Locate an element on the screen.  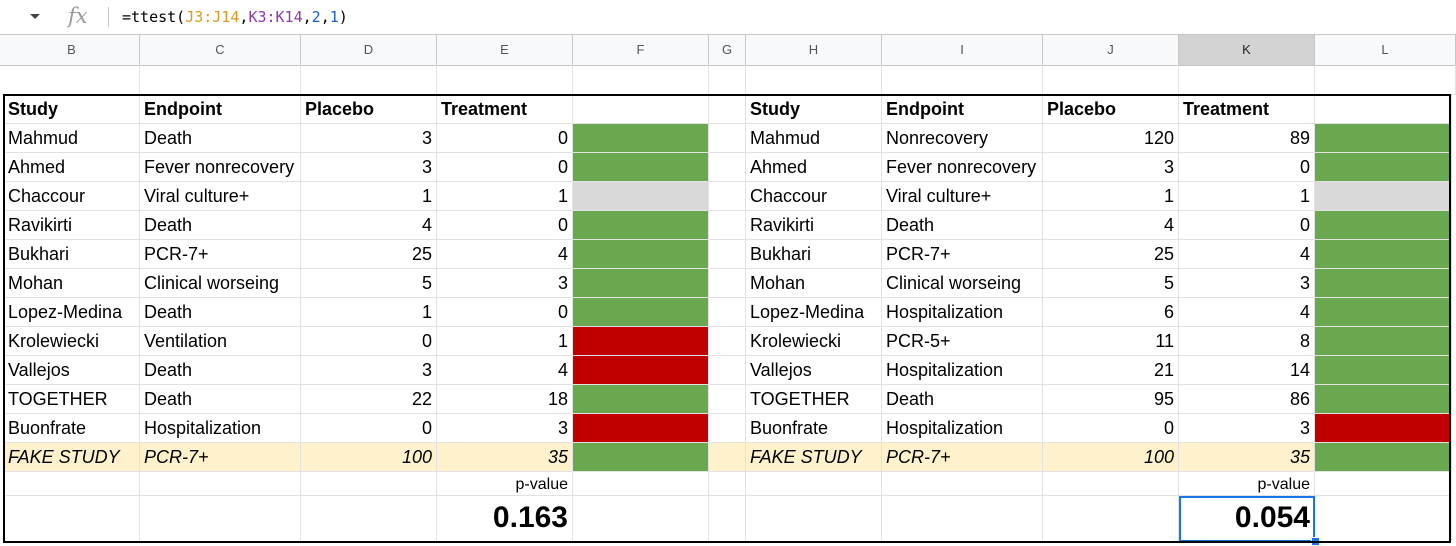
study-cell: Lopez-Medina is located at coordinates (814, 312).